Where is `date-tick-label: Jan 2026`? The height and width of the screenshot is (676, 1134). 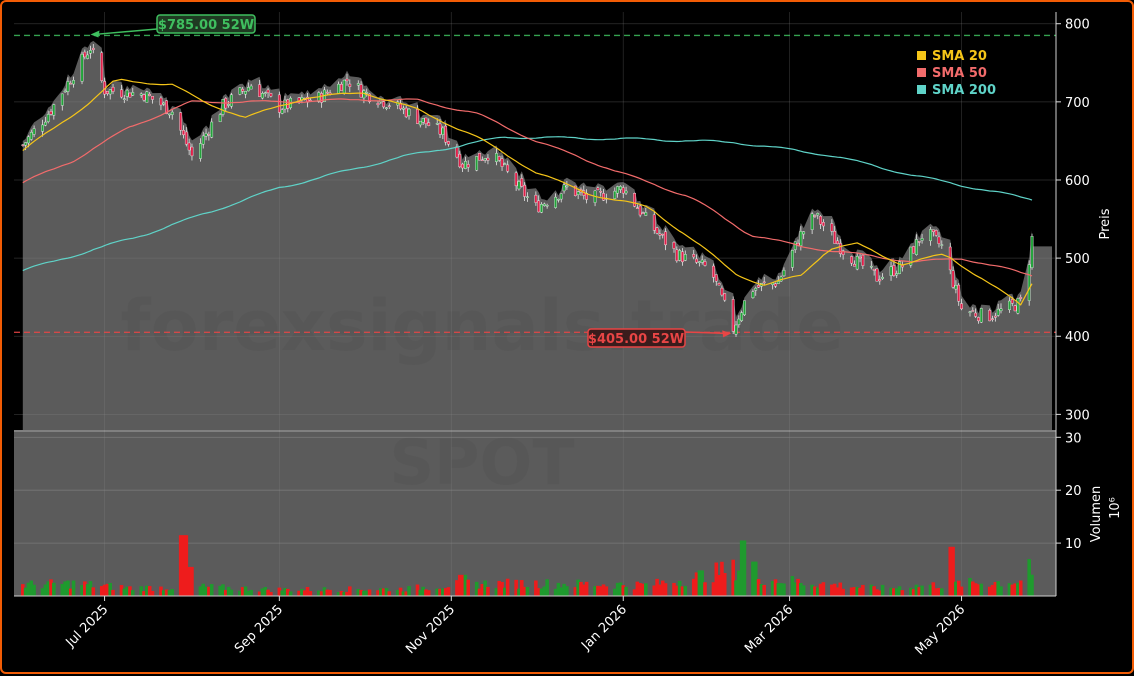
date-tick-label: Jan 2026 is located at coordinates (604, 628).